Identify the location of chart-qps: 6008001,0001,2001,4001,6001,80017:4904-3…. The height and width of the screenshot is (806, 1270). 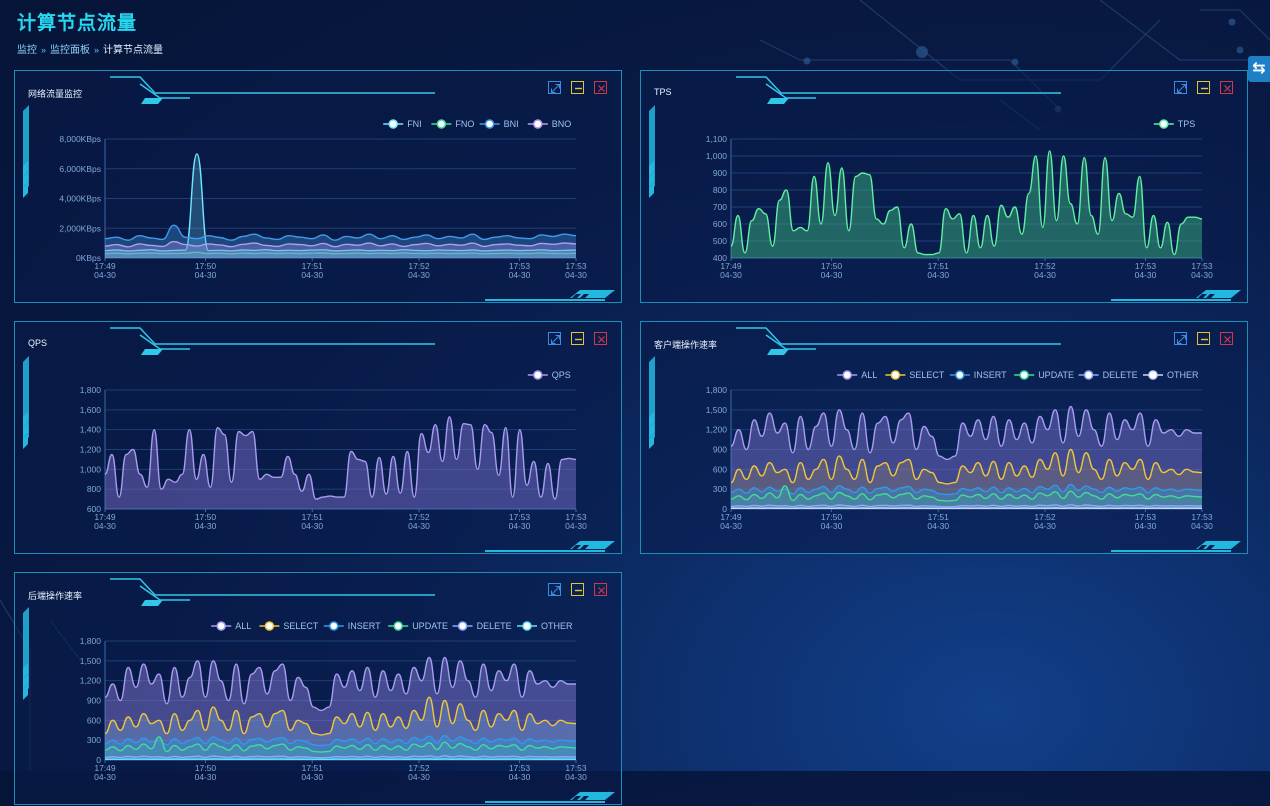
(333, 450).